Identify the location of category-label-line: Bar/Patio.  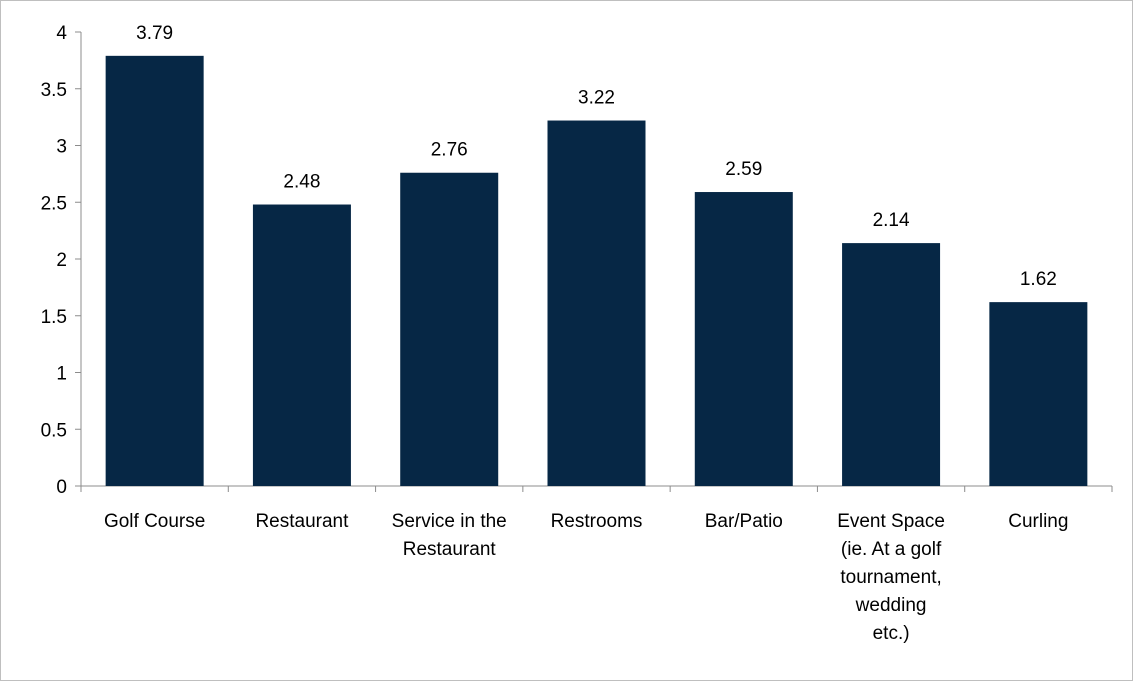
(744, 521).